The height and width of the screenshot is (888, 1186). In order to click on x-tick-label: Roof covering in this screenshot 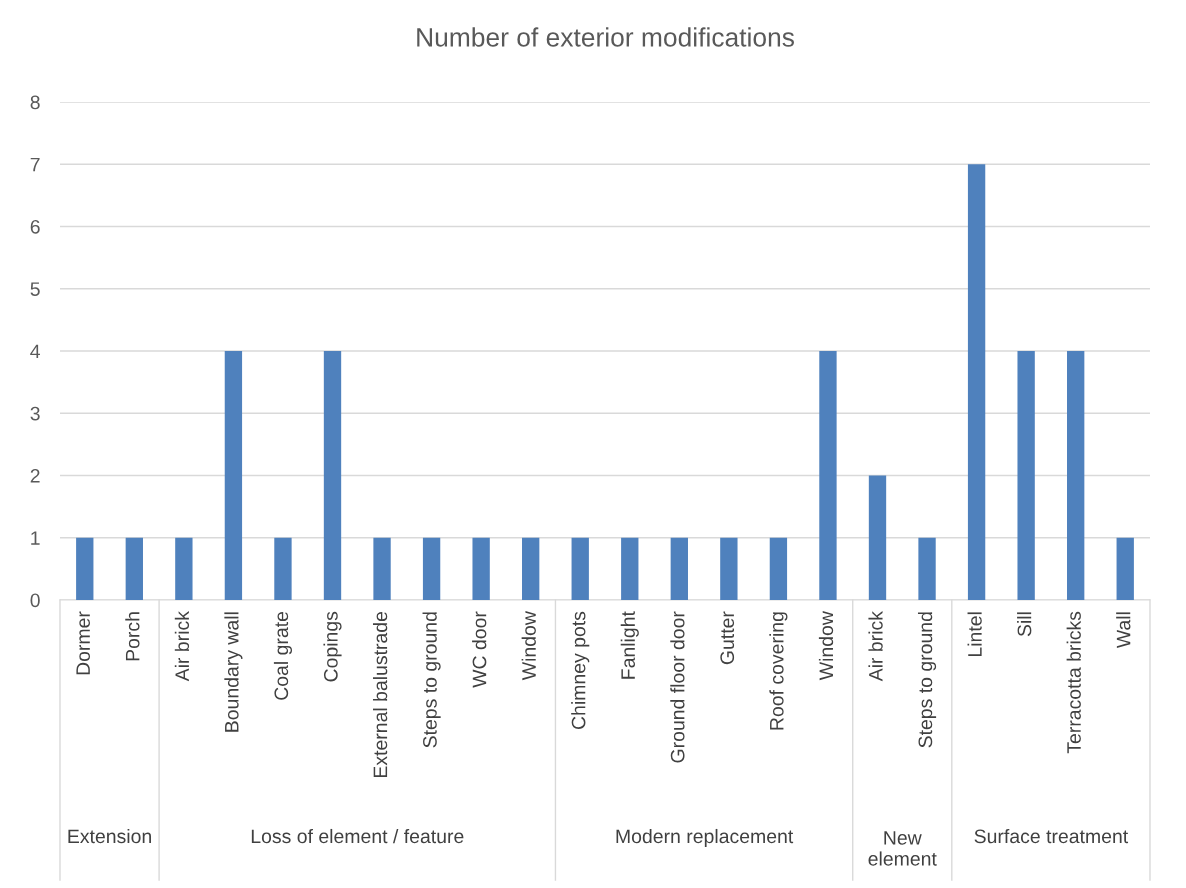, I will do `click(778, 671)`.